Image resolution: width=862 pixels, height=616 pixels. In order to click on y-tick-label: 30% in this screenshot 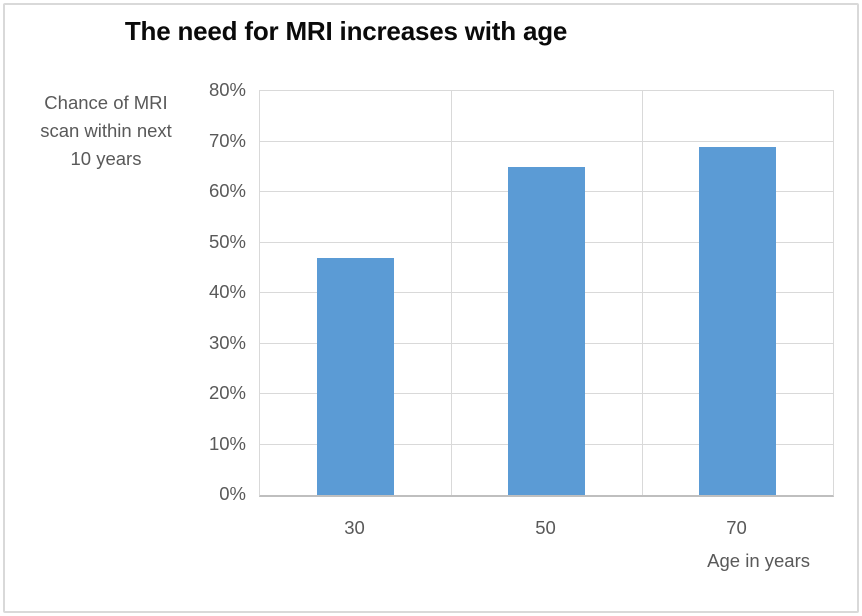, I will do `click(227, 342)`.